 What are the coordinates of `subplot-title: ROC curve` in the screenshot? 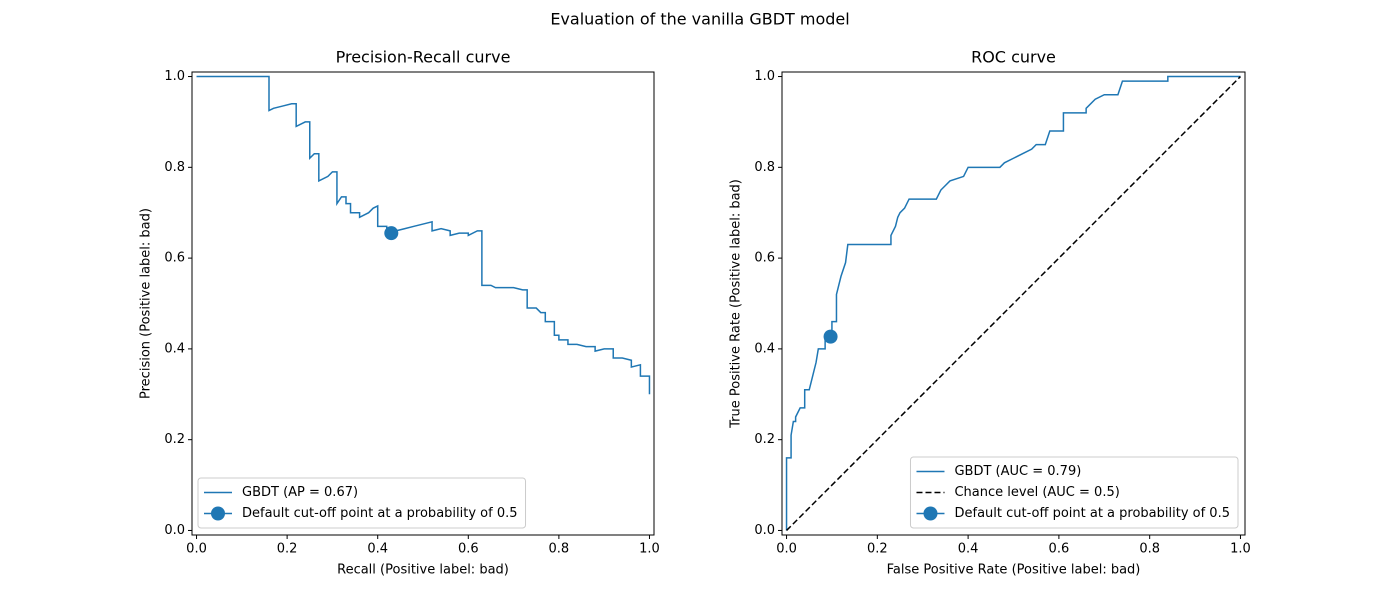 It's located at (1013, 57).